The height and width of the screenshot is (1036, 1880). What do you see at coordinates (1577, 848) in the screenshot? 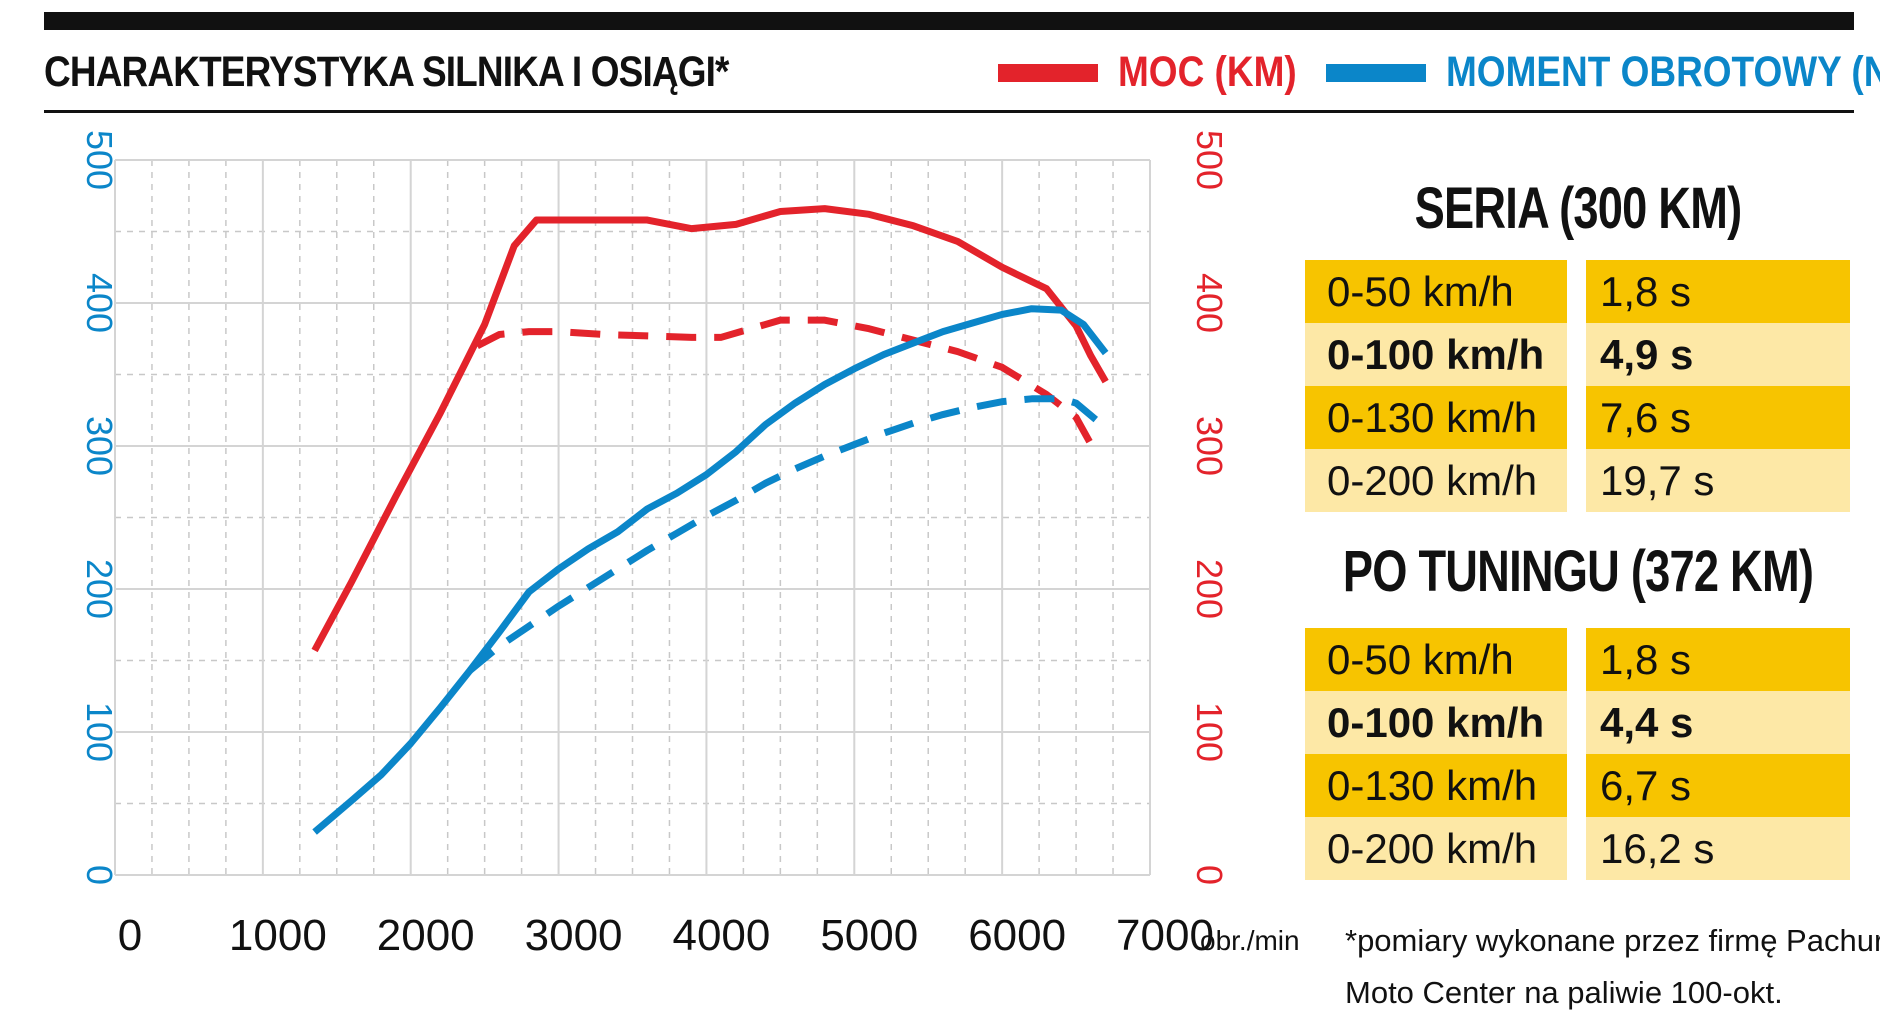
I see `table-row: 0-200 km/h 16,2 s` at bounding box center [1577, 848].